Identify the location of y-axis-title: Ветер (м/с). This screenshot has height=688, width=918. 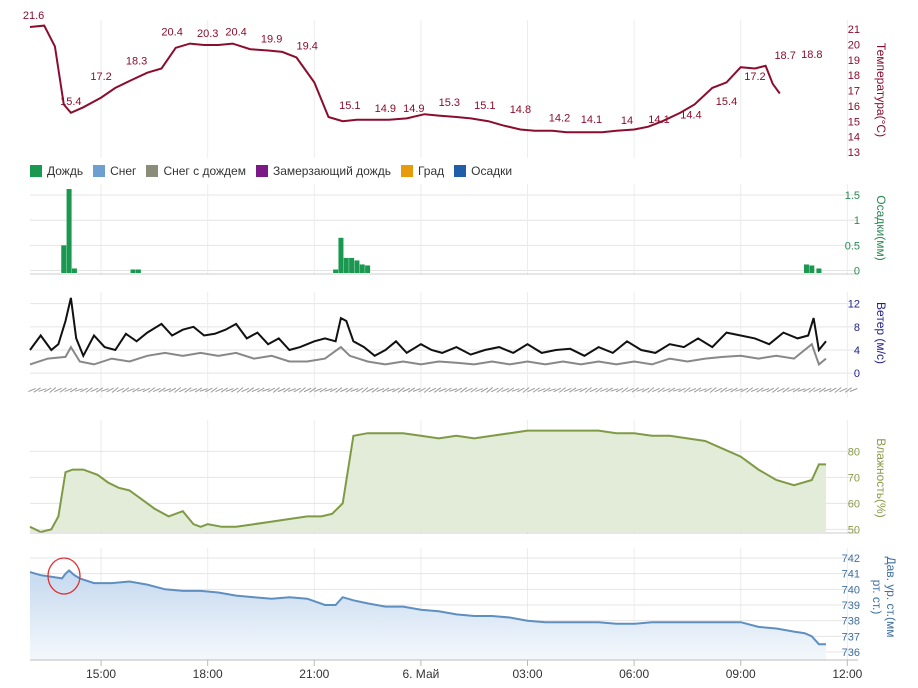
(881, 333).